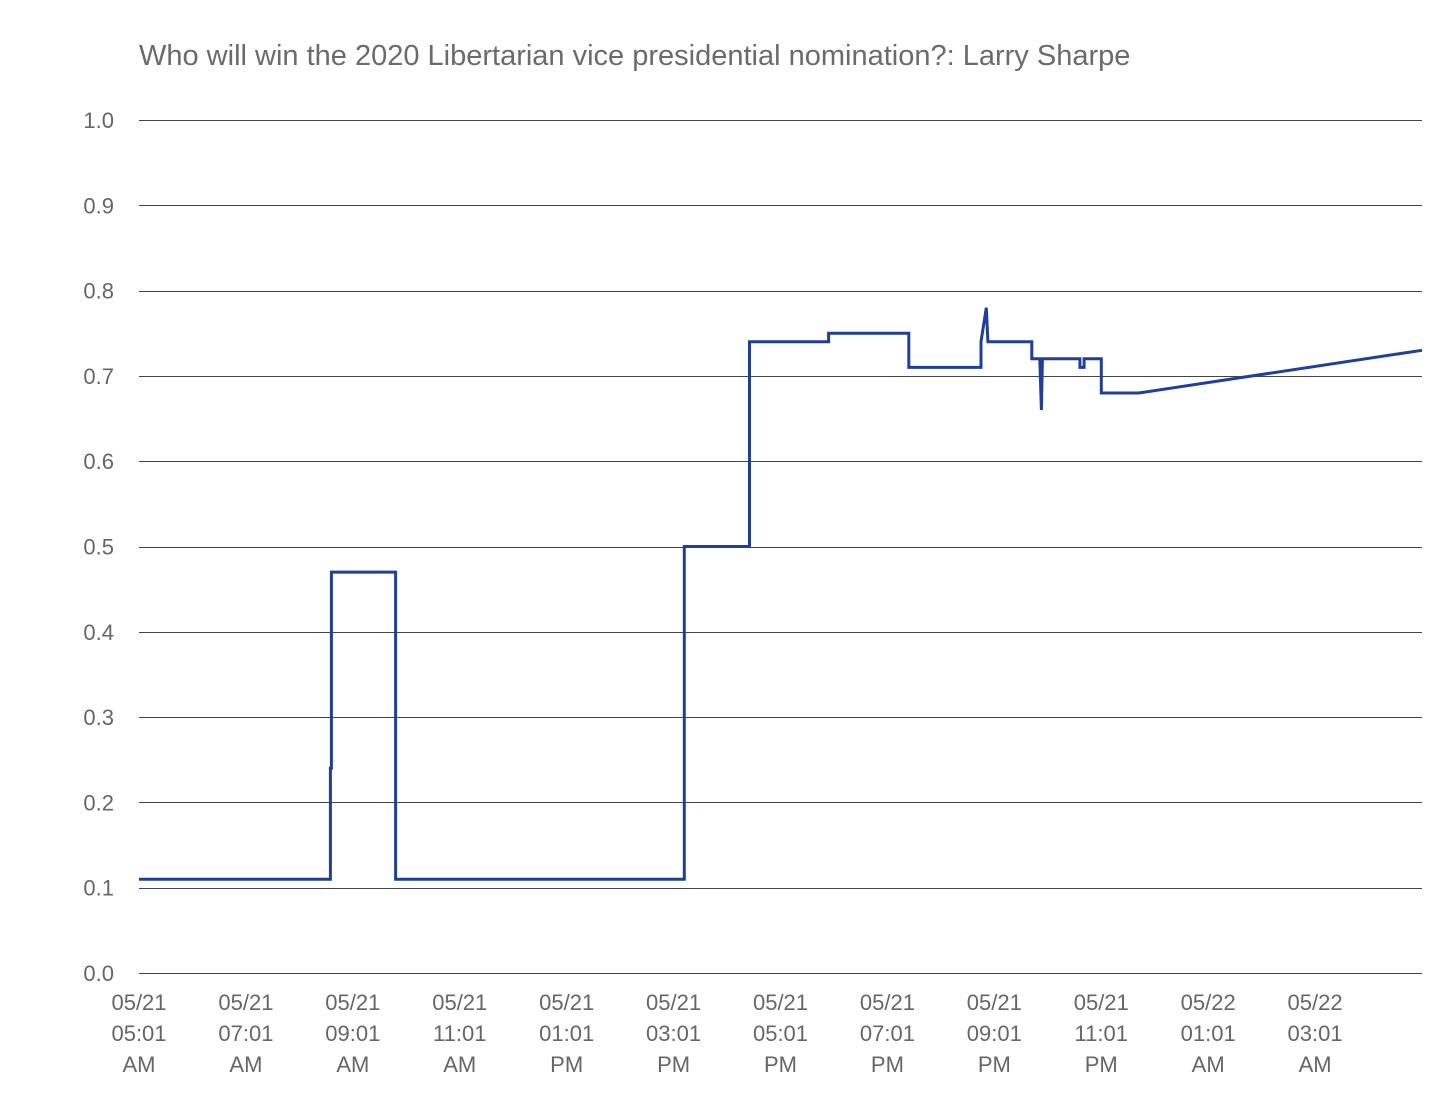 Image resolution: width=1456 pixels, height=1110 pixels. I want to click on y-tick-label: 0.0, so click(98, 973).